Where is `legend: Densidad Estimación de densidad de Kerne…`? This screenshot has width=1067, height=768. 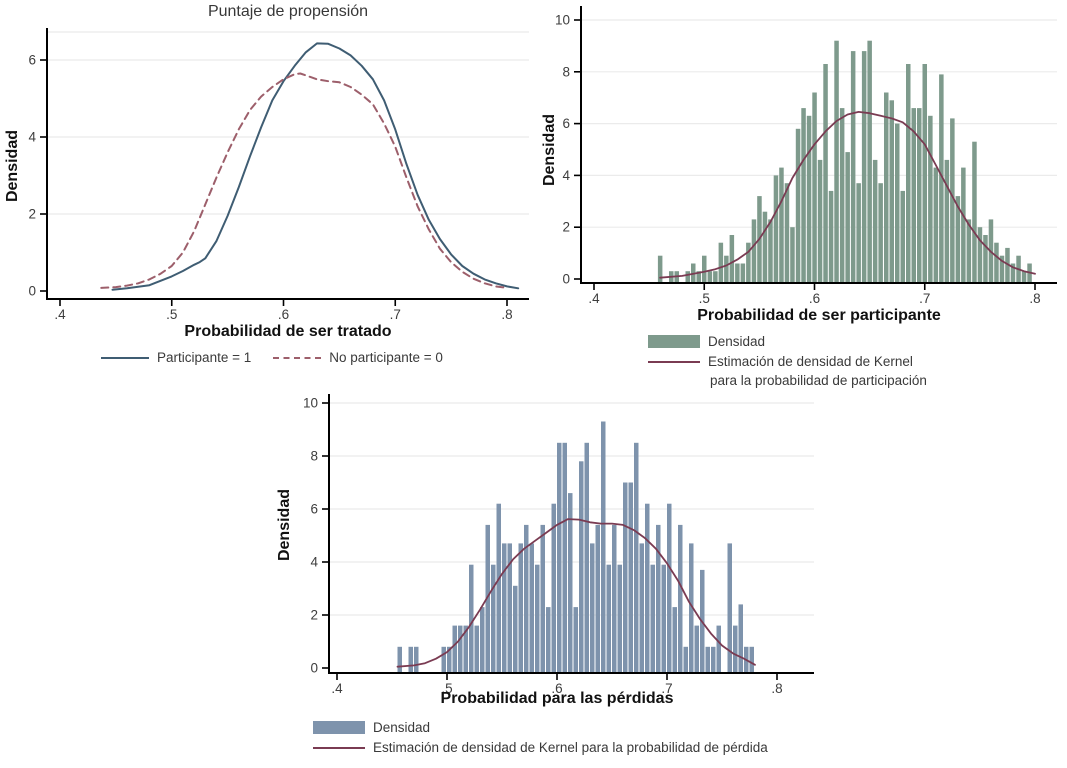 legend: Densidad Estimación de densidad de Kerne… is located at coordinates (787, 360).